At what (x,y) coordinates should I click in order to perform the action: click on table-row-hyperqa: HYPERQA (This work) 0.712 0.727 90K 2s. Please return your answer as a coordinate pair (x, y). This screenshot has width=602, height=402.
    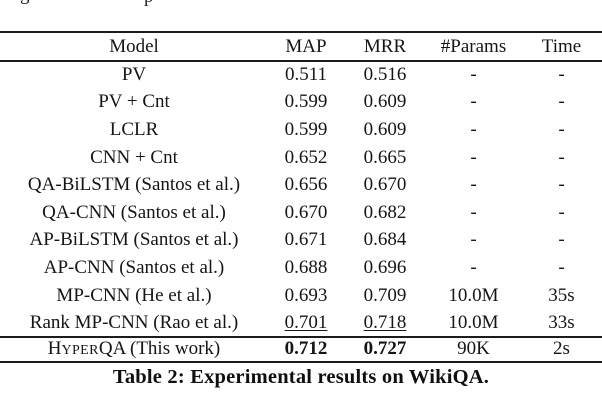
    Looking at the image, I should click on (301, 349).